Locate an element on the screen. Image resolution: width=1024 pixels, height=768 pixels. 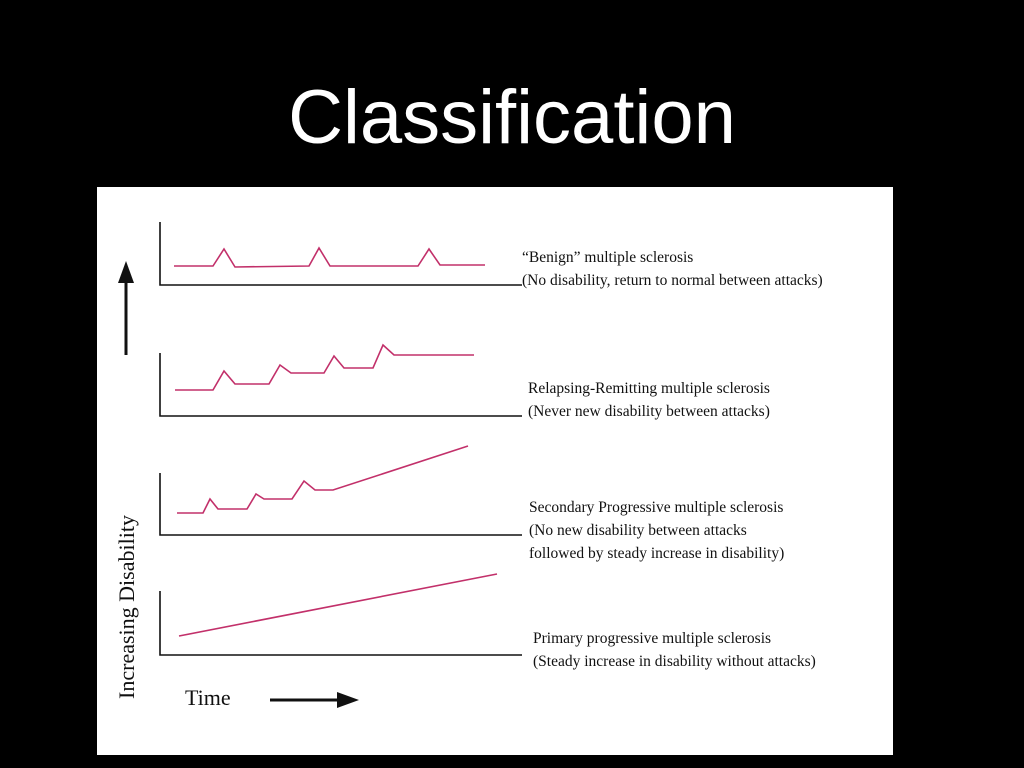
y-axis-arrow-head is located at coordinates (126, 272).